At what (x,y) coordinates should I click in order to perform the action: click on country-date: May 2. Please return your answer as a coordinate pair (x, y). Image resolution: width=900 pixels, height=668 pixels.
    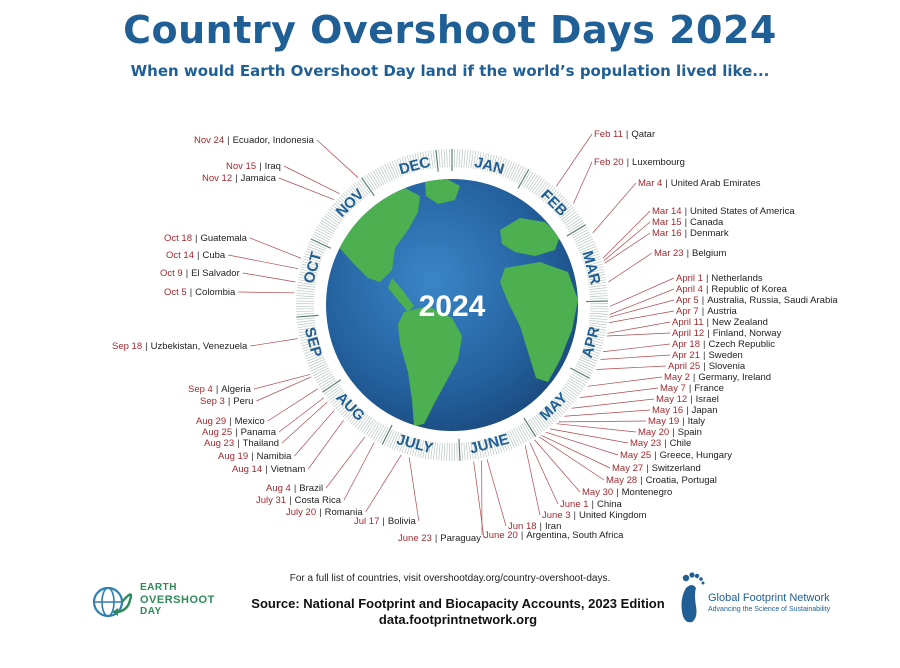
    Looking at the image, I should click on (677, 377).